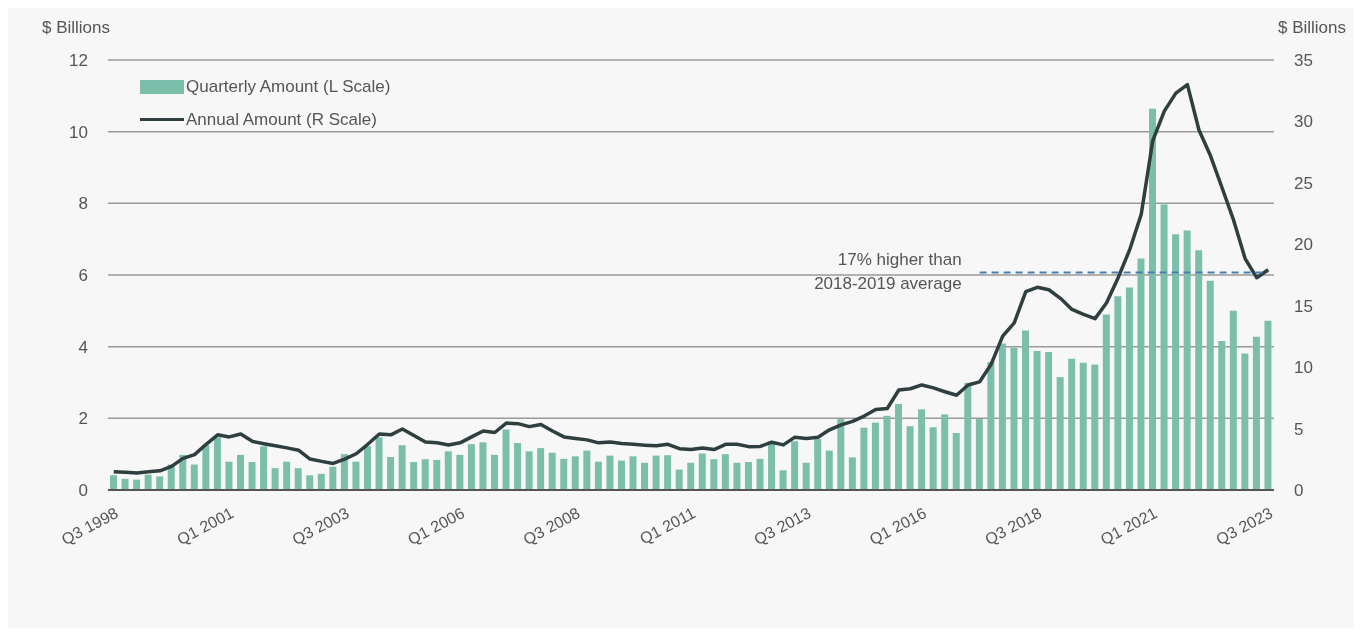  I want to click on x-tick-label: Q1 2011, so click(667, 526).